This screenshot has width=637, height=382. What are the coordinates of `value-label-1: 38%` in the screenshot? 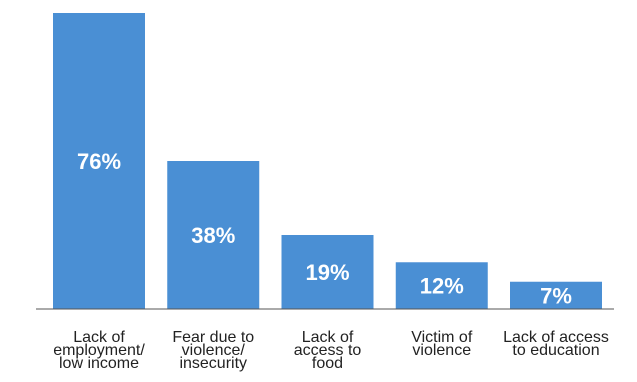 It's located at (213, 235).